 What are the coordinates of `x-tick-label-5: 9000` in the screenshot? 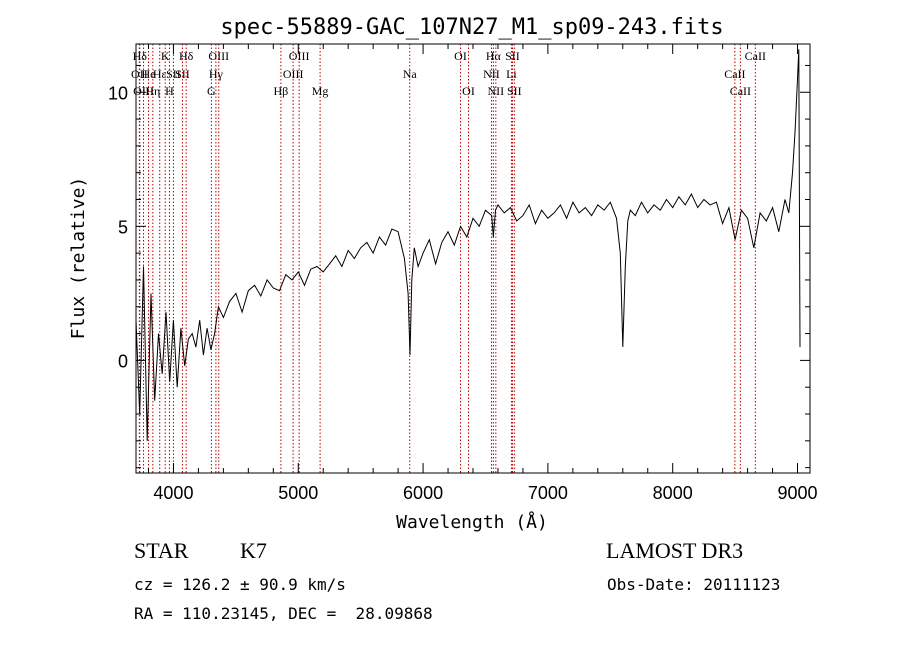 It's located at (797, 493).